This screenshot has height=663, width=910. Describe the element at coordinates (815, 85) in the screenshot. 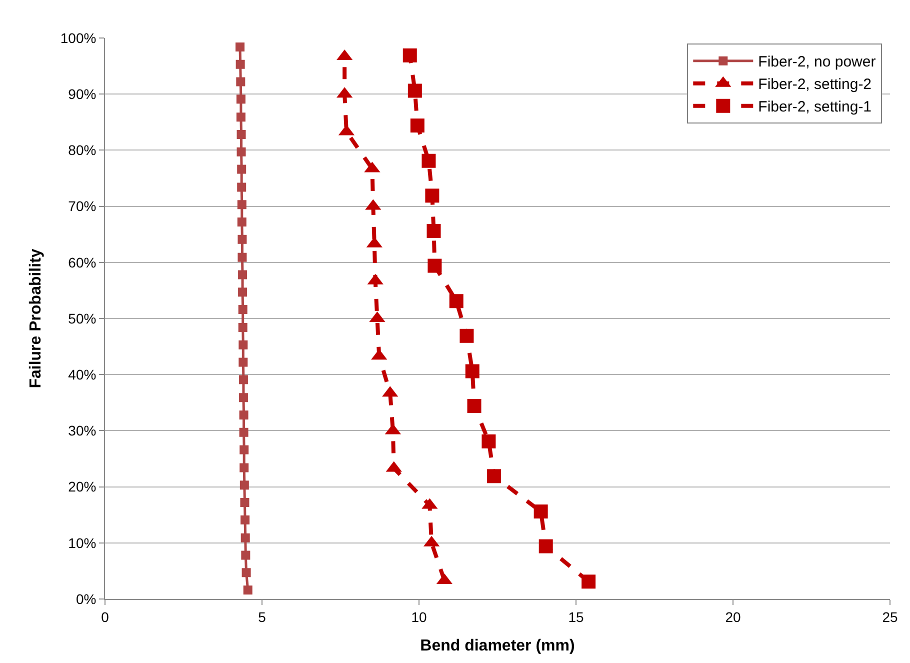

I see `legend-label: Fiber-2, setting-2` at that location.